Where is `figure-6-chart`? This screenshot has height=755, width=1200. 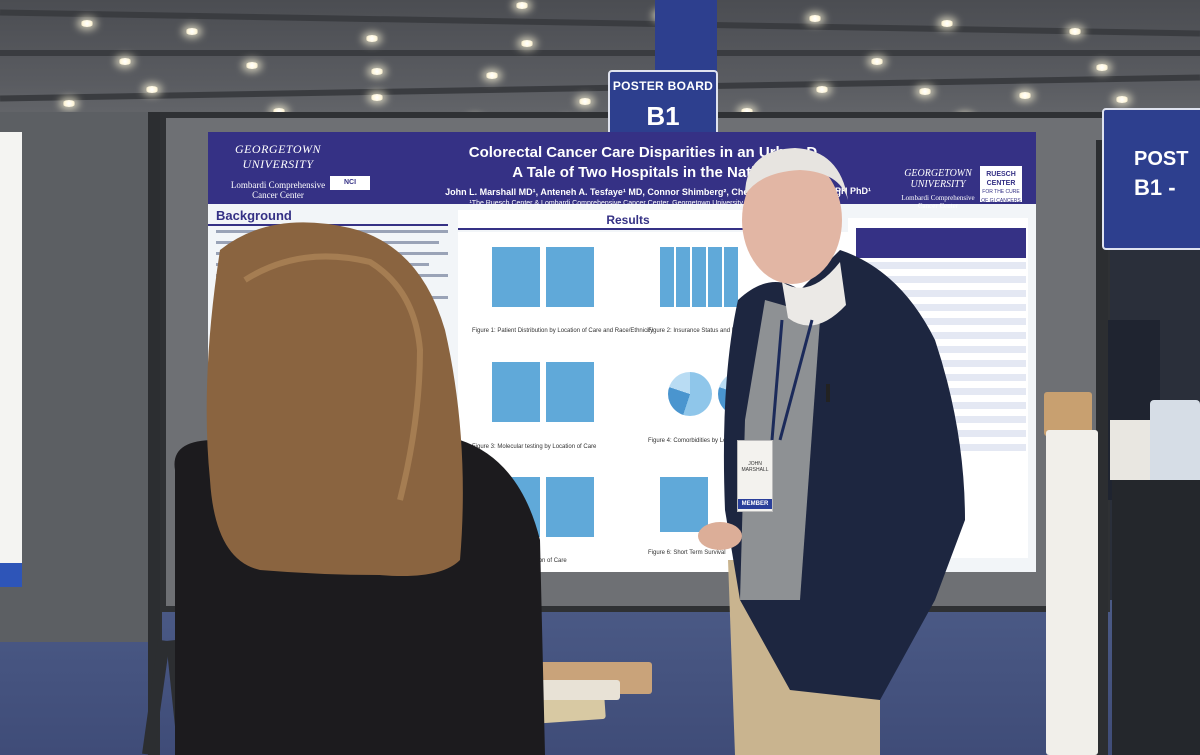 figure-6-chart is located at coordinates (711, 507).